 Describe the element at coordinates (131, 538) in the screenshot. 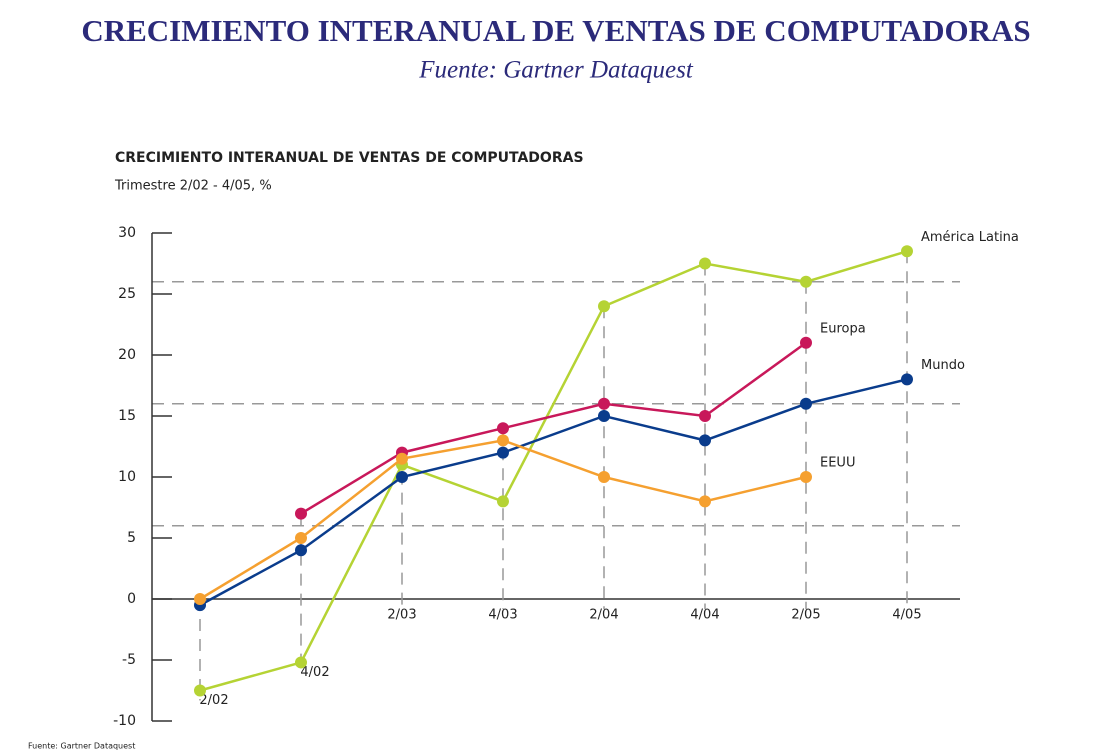

I see `y-tick-label: 5` at that location.